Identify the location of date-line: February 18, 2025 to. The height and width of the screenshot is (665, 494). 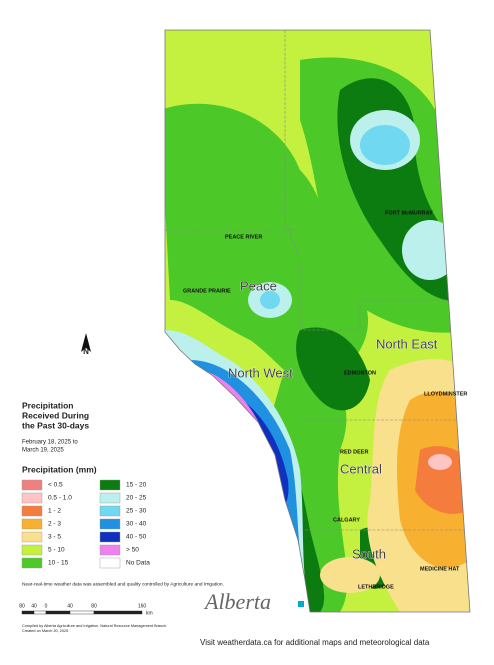
(50, 443).